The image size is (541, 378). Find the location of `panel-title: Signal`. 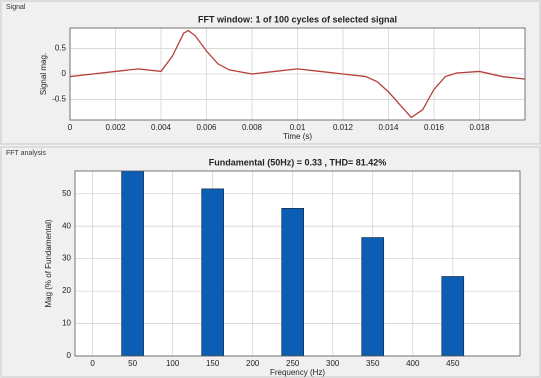

panel-title: Signal is located at coordinates (16, 7).